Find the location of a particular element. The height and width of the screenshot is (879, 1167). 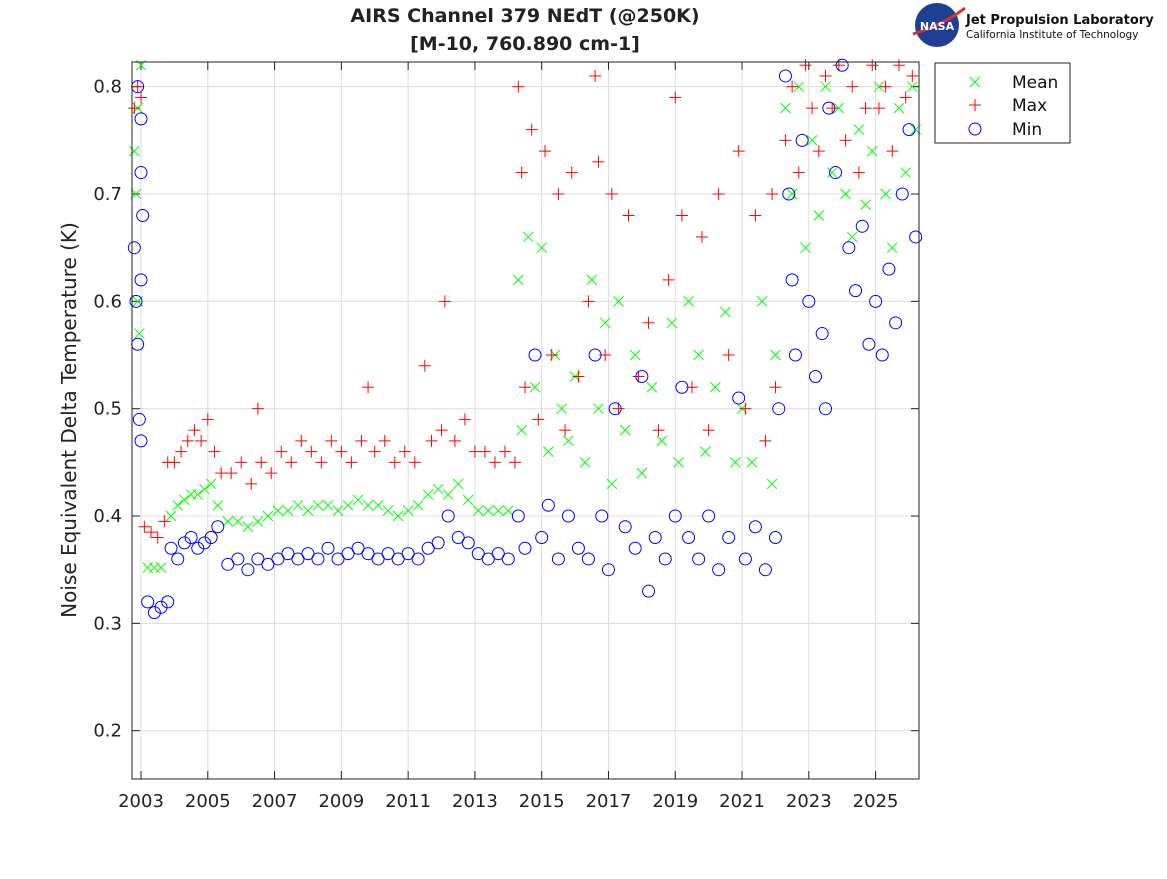

x-tick-label: 2005 is located at coordinates (208, 801).